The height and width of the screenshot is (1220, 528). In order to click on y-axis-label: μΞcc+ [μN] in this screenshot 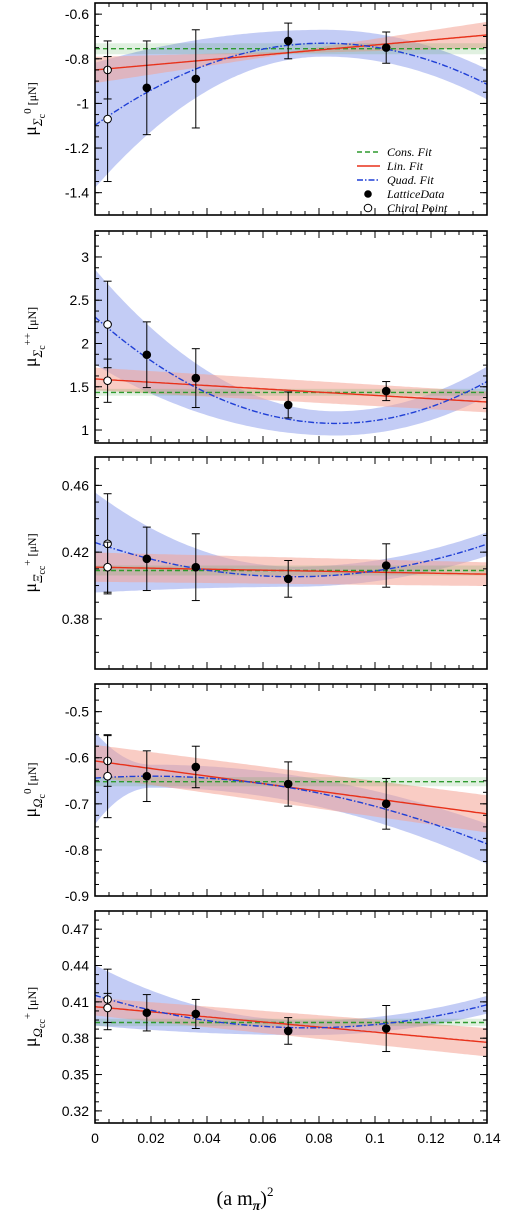, I will do `click(34, 562)`.